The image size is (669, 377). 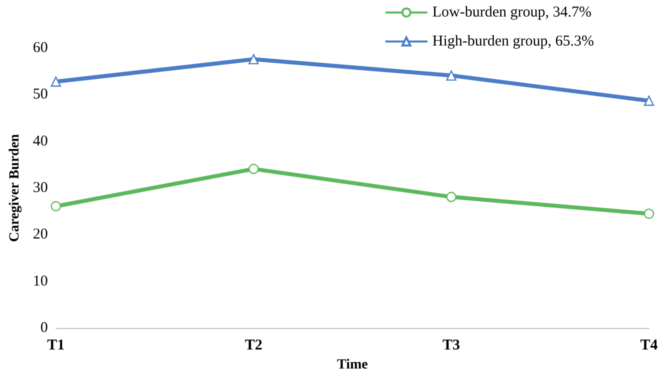 I want to click on legend-label: Low-burden group, 34.7%, so click(x=512, y=12).